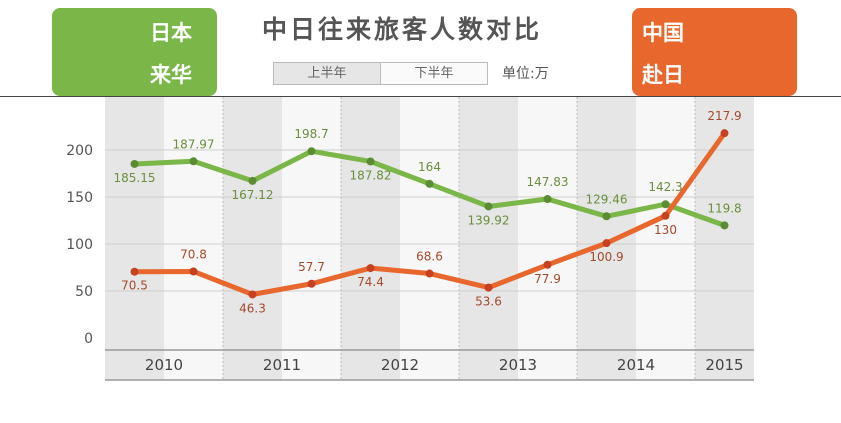 The image size is (841, 423). What do you see at coordinates (311, 134) in the screenshot?
I see `data-label: 198.7` at bounding box center [311, 134].